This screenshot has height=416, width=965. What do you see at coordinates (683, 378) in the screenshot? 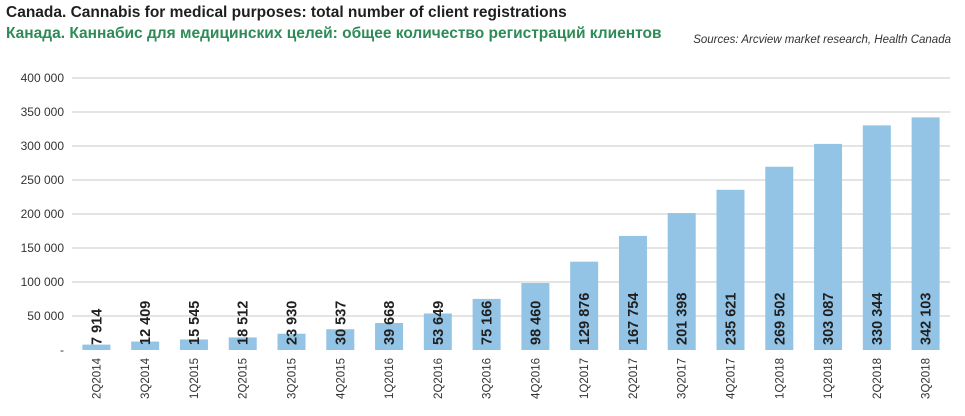
I see `x-tick-label: 3Q2017` at bounding box center [683, 378].